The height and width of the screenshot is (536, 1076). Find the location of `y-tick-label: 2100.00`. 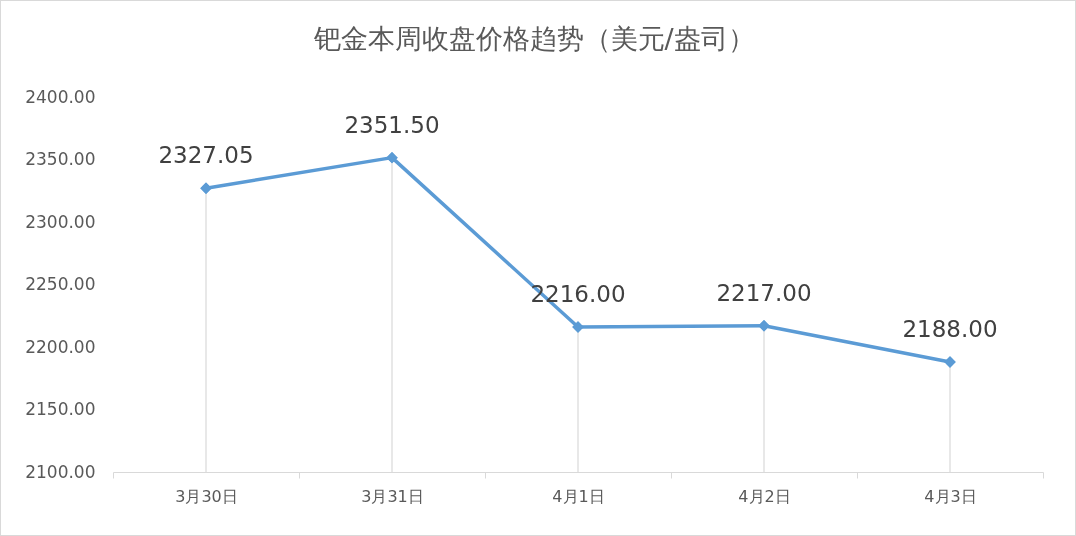

y-tick-label: 2100.00 is located at coordinates (60, 471).